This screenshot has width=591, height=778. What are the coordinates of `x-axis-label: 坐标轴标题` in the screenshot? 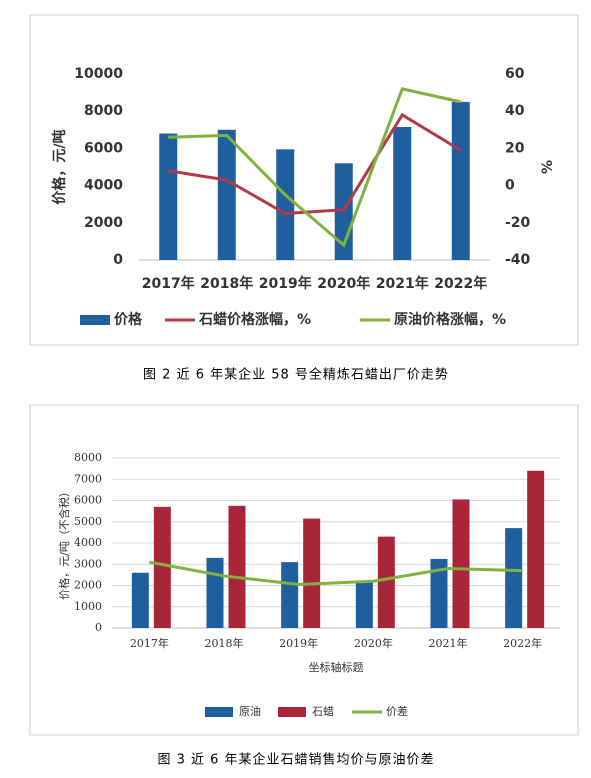 It's located at (336, 667).